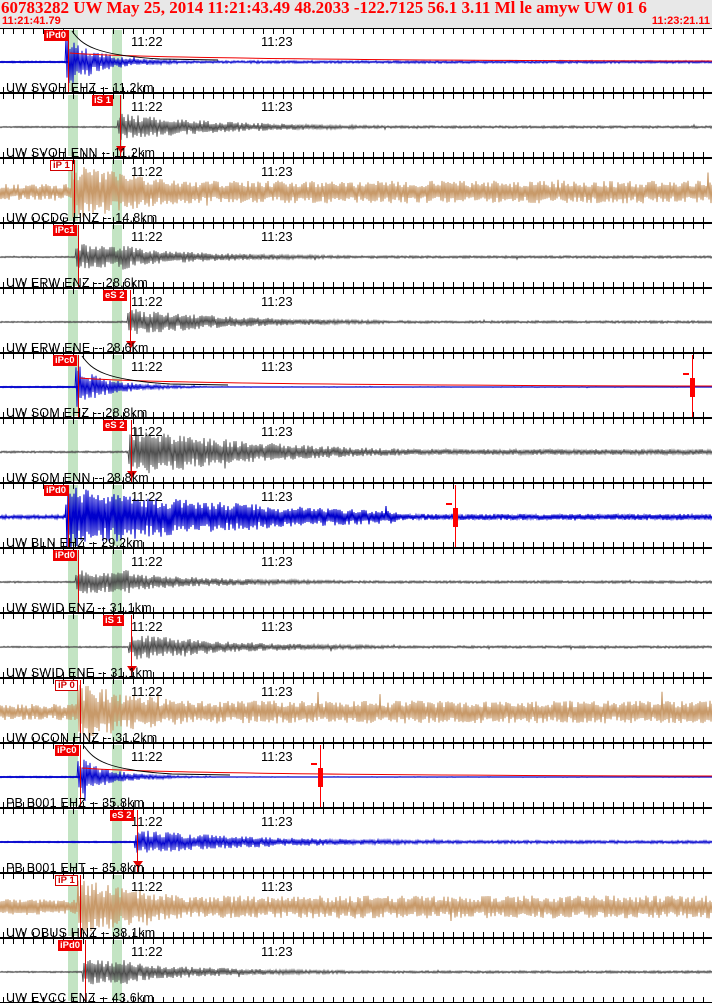 The width and height of the screenshot is (712, 1003). What do you see at coordinates (356, 190) in the screenshot?
I see `trace-row: 11:22 11:23 iP 1 UW QCDG HNZ -- 14.8km` at bounding box center [356, 190].